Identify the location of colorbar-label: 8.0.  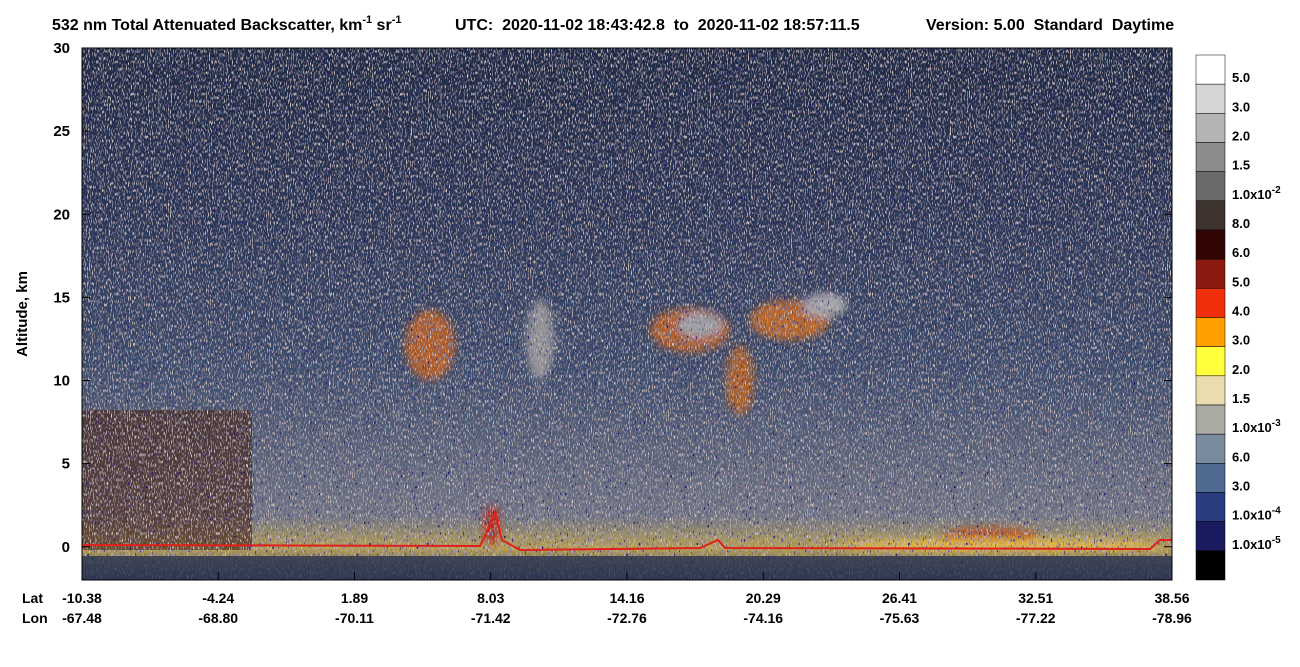
(1241, 223).